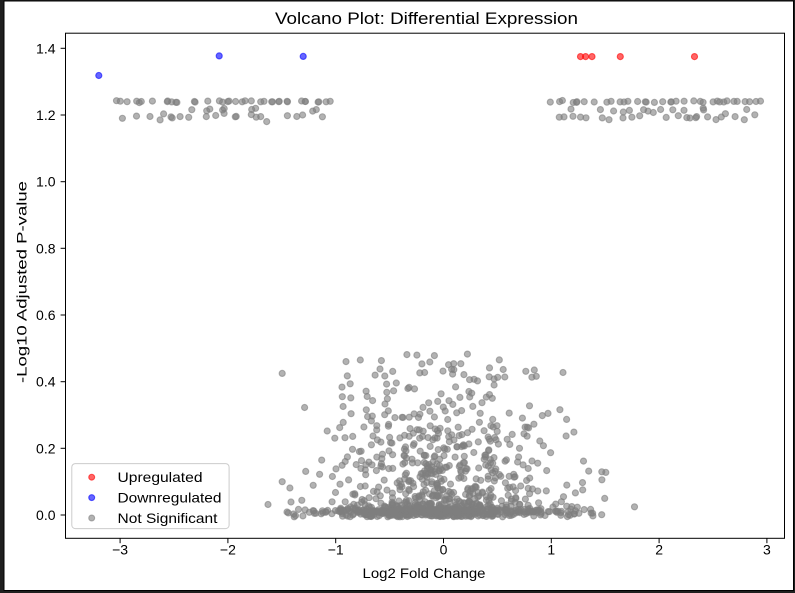  What do you see at coordinates (46, 115) in the screenshot?
I see `svg-text: 1.2` at bounding box center [46, 115].